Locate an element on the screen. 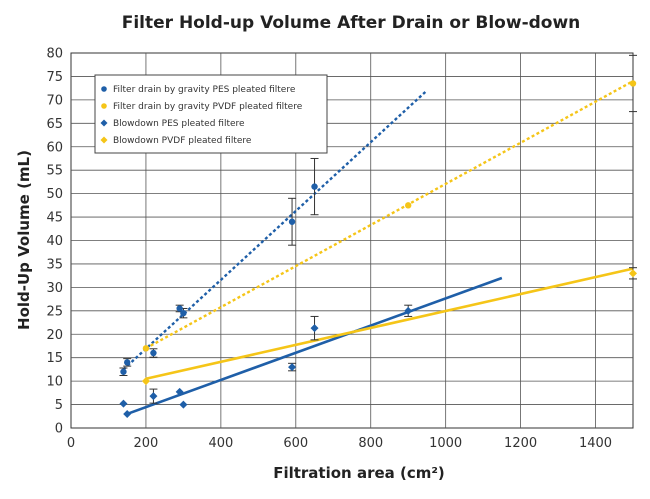 This screenshot has height=499, width=650. y-axis-ticks: 0 5 10 15 20 25 30 35 40 45 50 55 60 65 70 75 80 is located at coordinates (54, 242).